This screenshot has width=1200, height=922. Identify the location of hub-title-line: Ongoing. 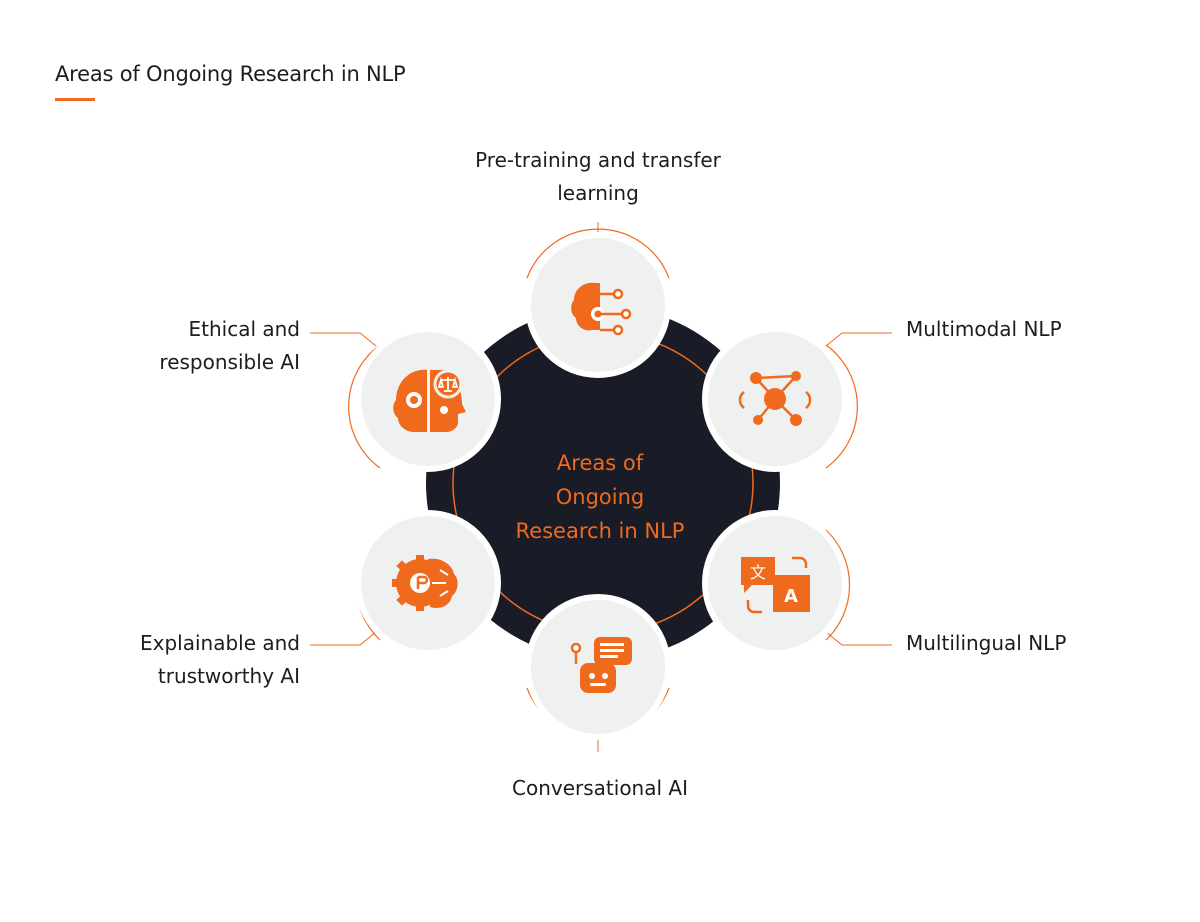
(600, 497).